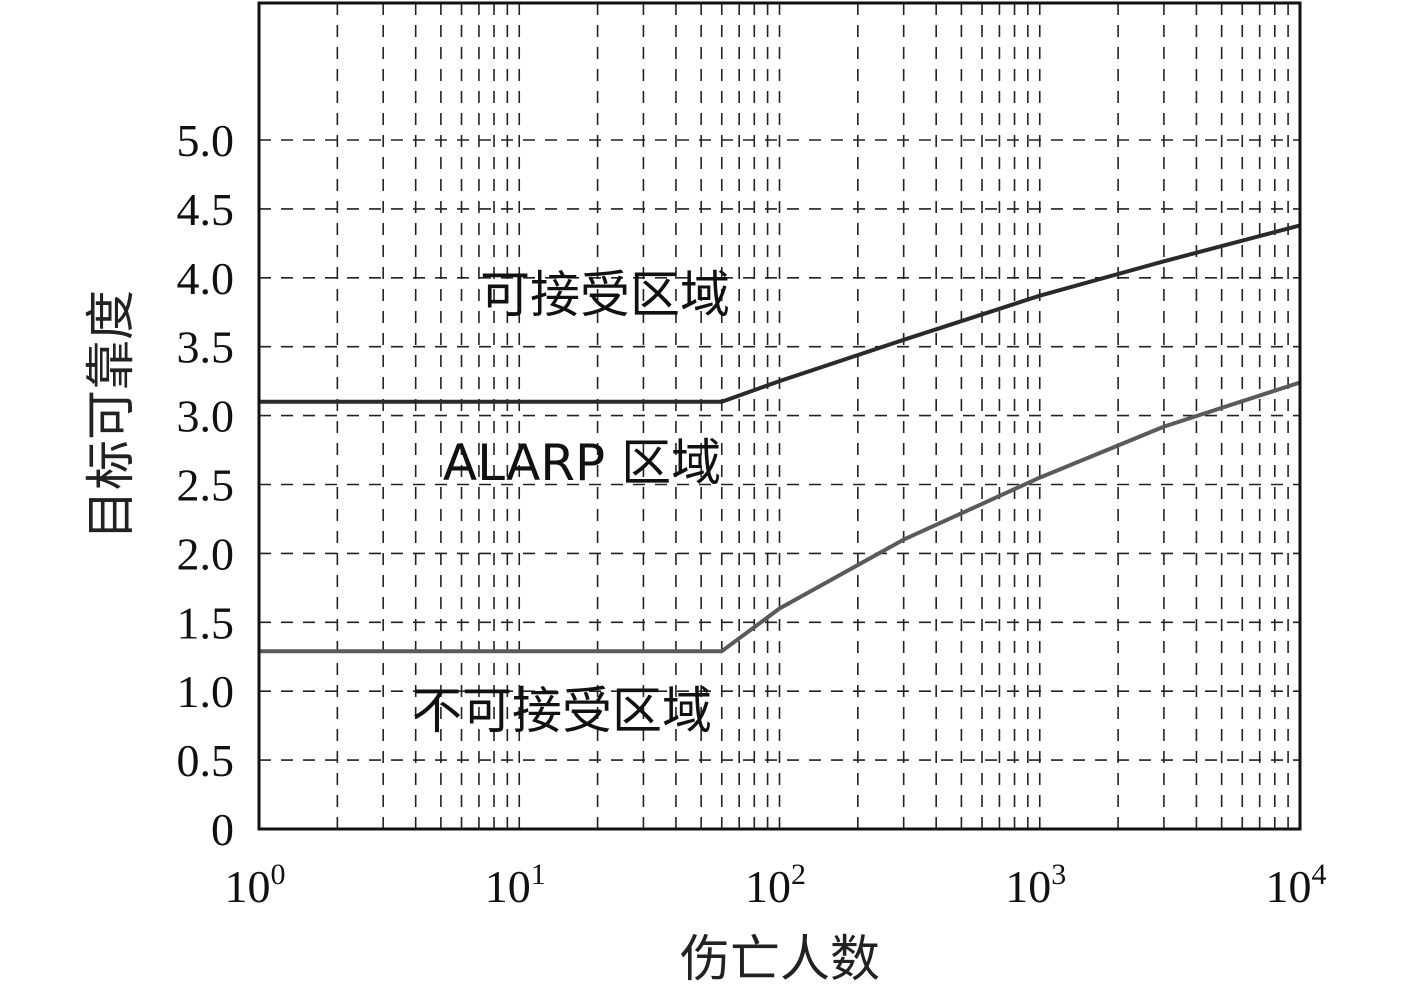 The width and height of the screenshot is (1417, 987). I want to click on x-tick-labels: 10⁰ 10¹ 10² 10³ 10⁴, so click(776, 885).